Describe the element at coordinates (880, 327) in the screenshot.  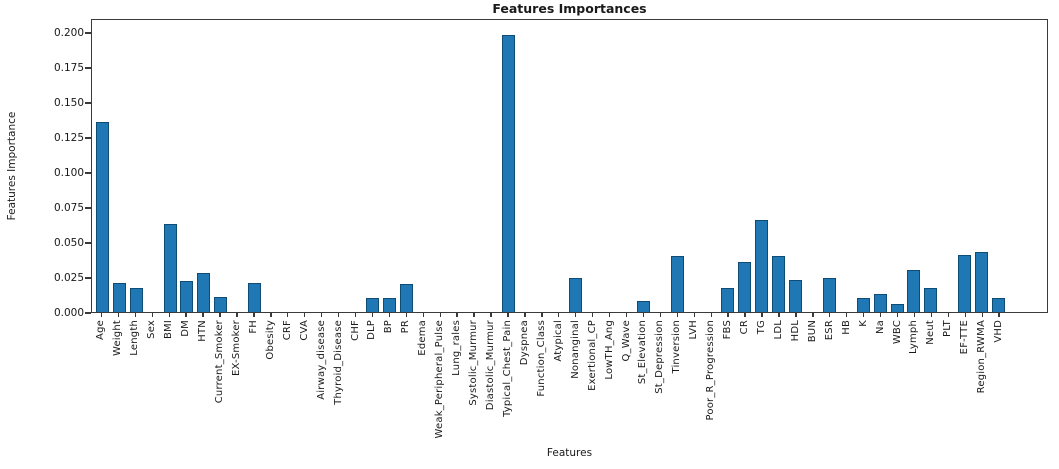
I see `x-tick-label: Na` at that location.